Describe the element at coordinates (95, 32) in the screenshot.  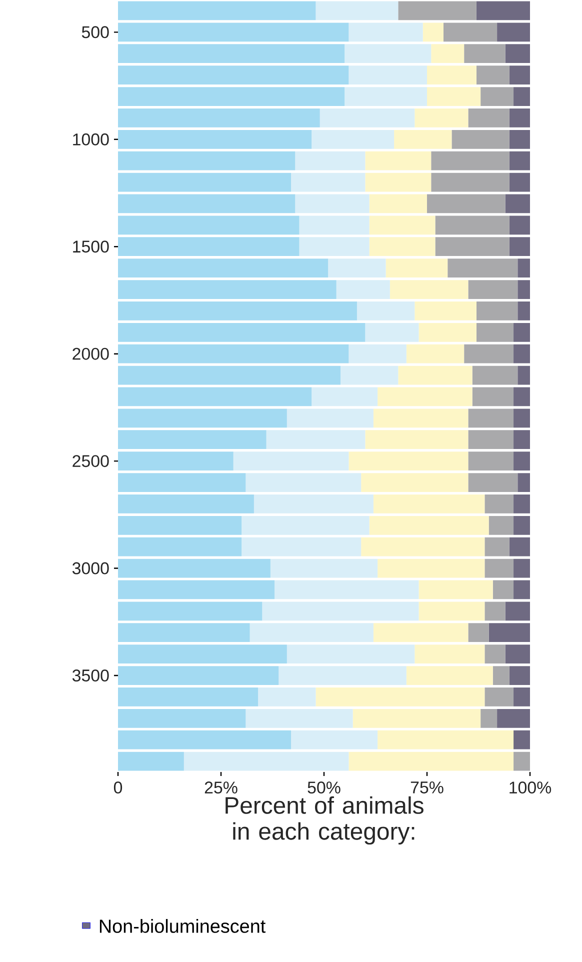
I see `y-tick-label: 500` at that location.